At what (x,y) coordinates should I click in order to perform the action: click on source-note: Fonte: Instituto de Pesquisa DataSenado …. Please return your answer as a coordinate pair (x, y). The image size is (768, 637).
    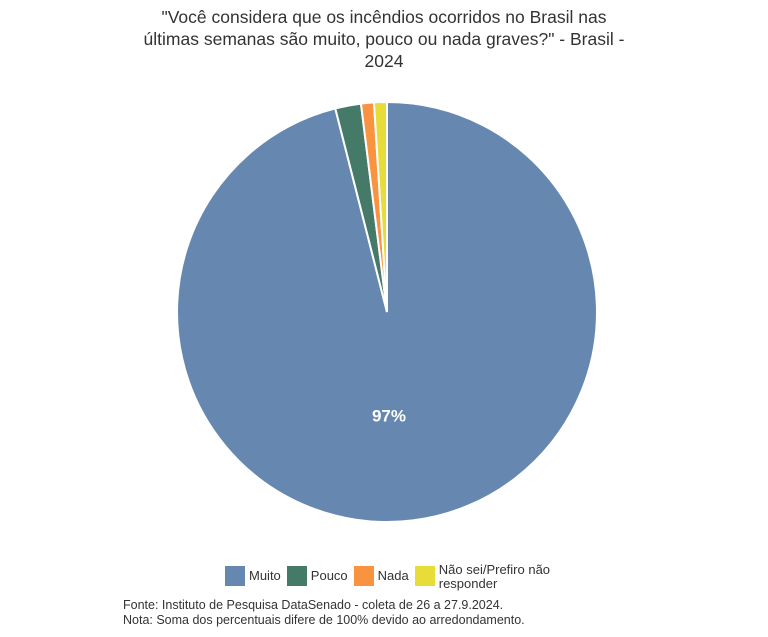
    Looking at the image, I should click on (313, 605).